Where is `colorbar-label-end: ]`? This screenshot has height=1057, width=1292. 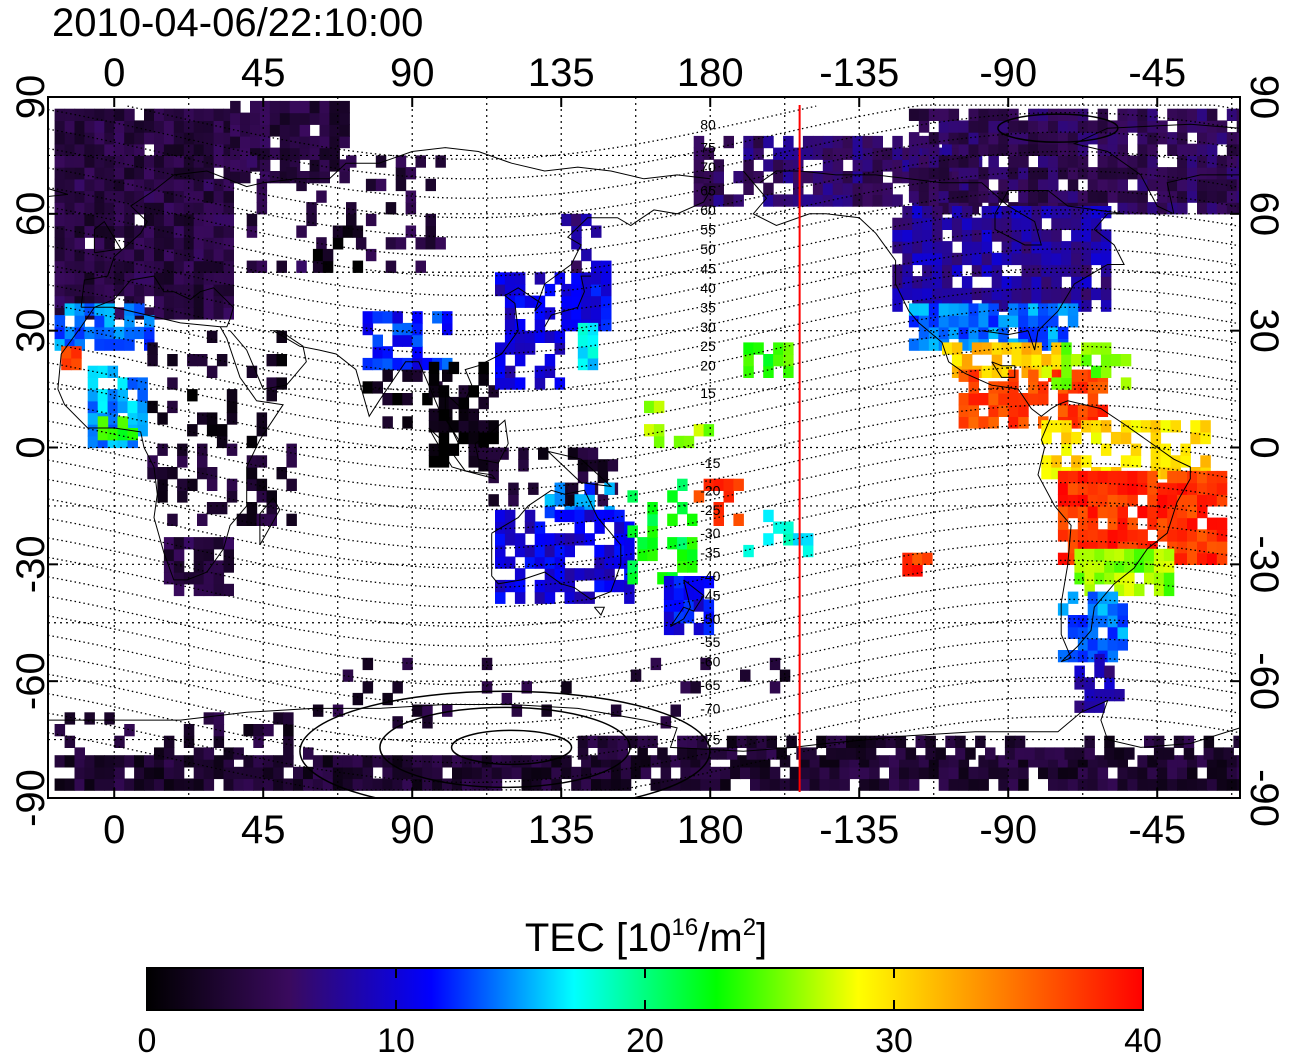
colorbar-label-end: ] is located at coordinates (762, 938).